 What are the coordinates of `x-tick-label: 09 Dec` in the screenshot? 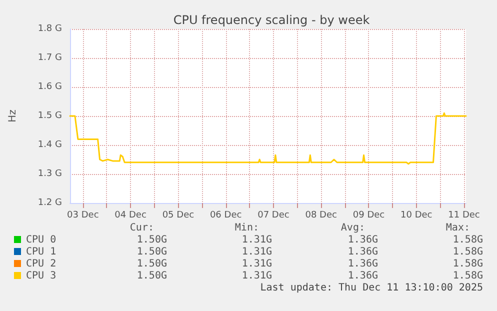 It's located at (368, 215).